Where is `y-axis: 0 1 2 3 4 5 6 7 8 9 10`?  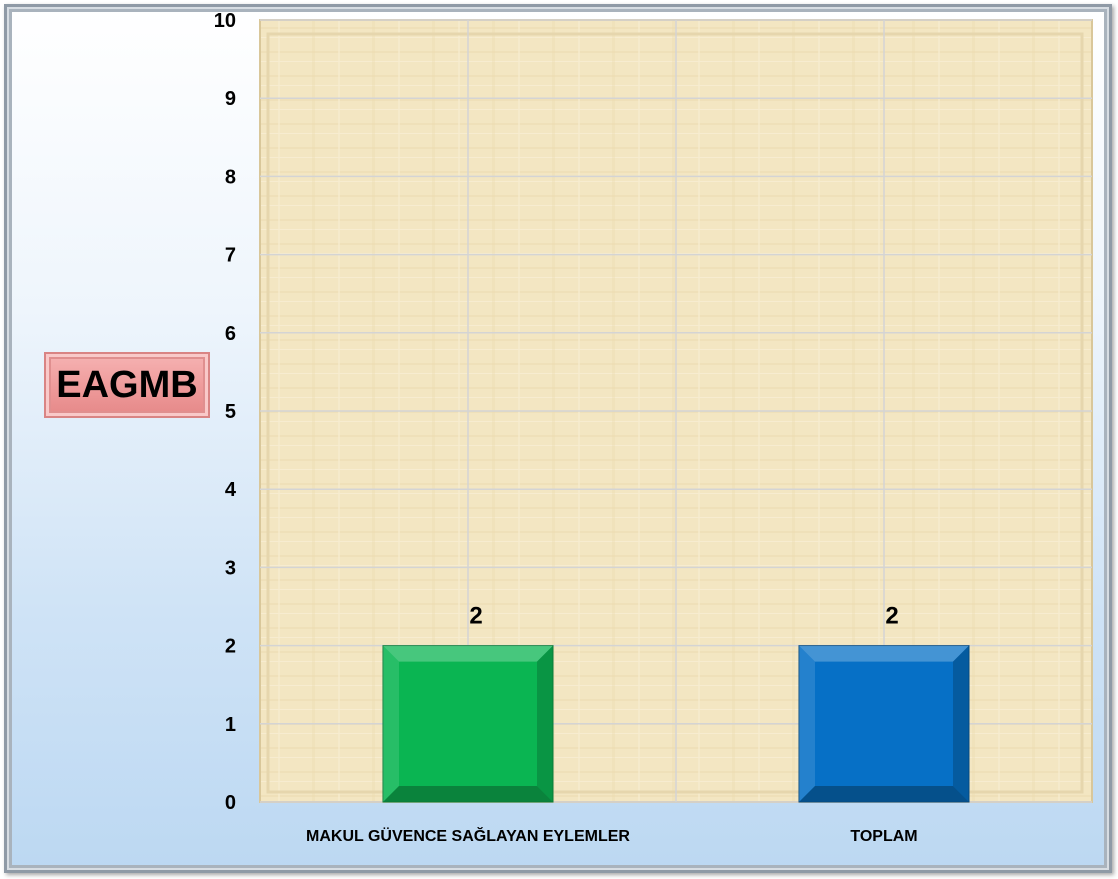 y-axis: 0 1 2 3 4 5 6 7 8 9 10 is located at coordinates (225, 412).